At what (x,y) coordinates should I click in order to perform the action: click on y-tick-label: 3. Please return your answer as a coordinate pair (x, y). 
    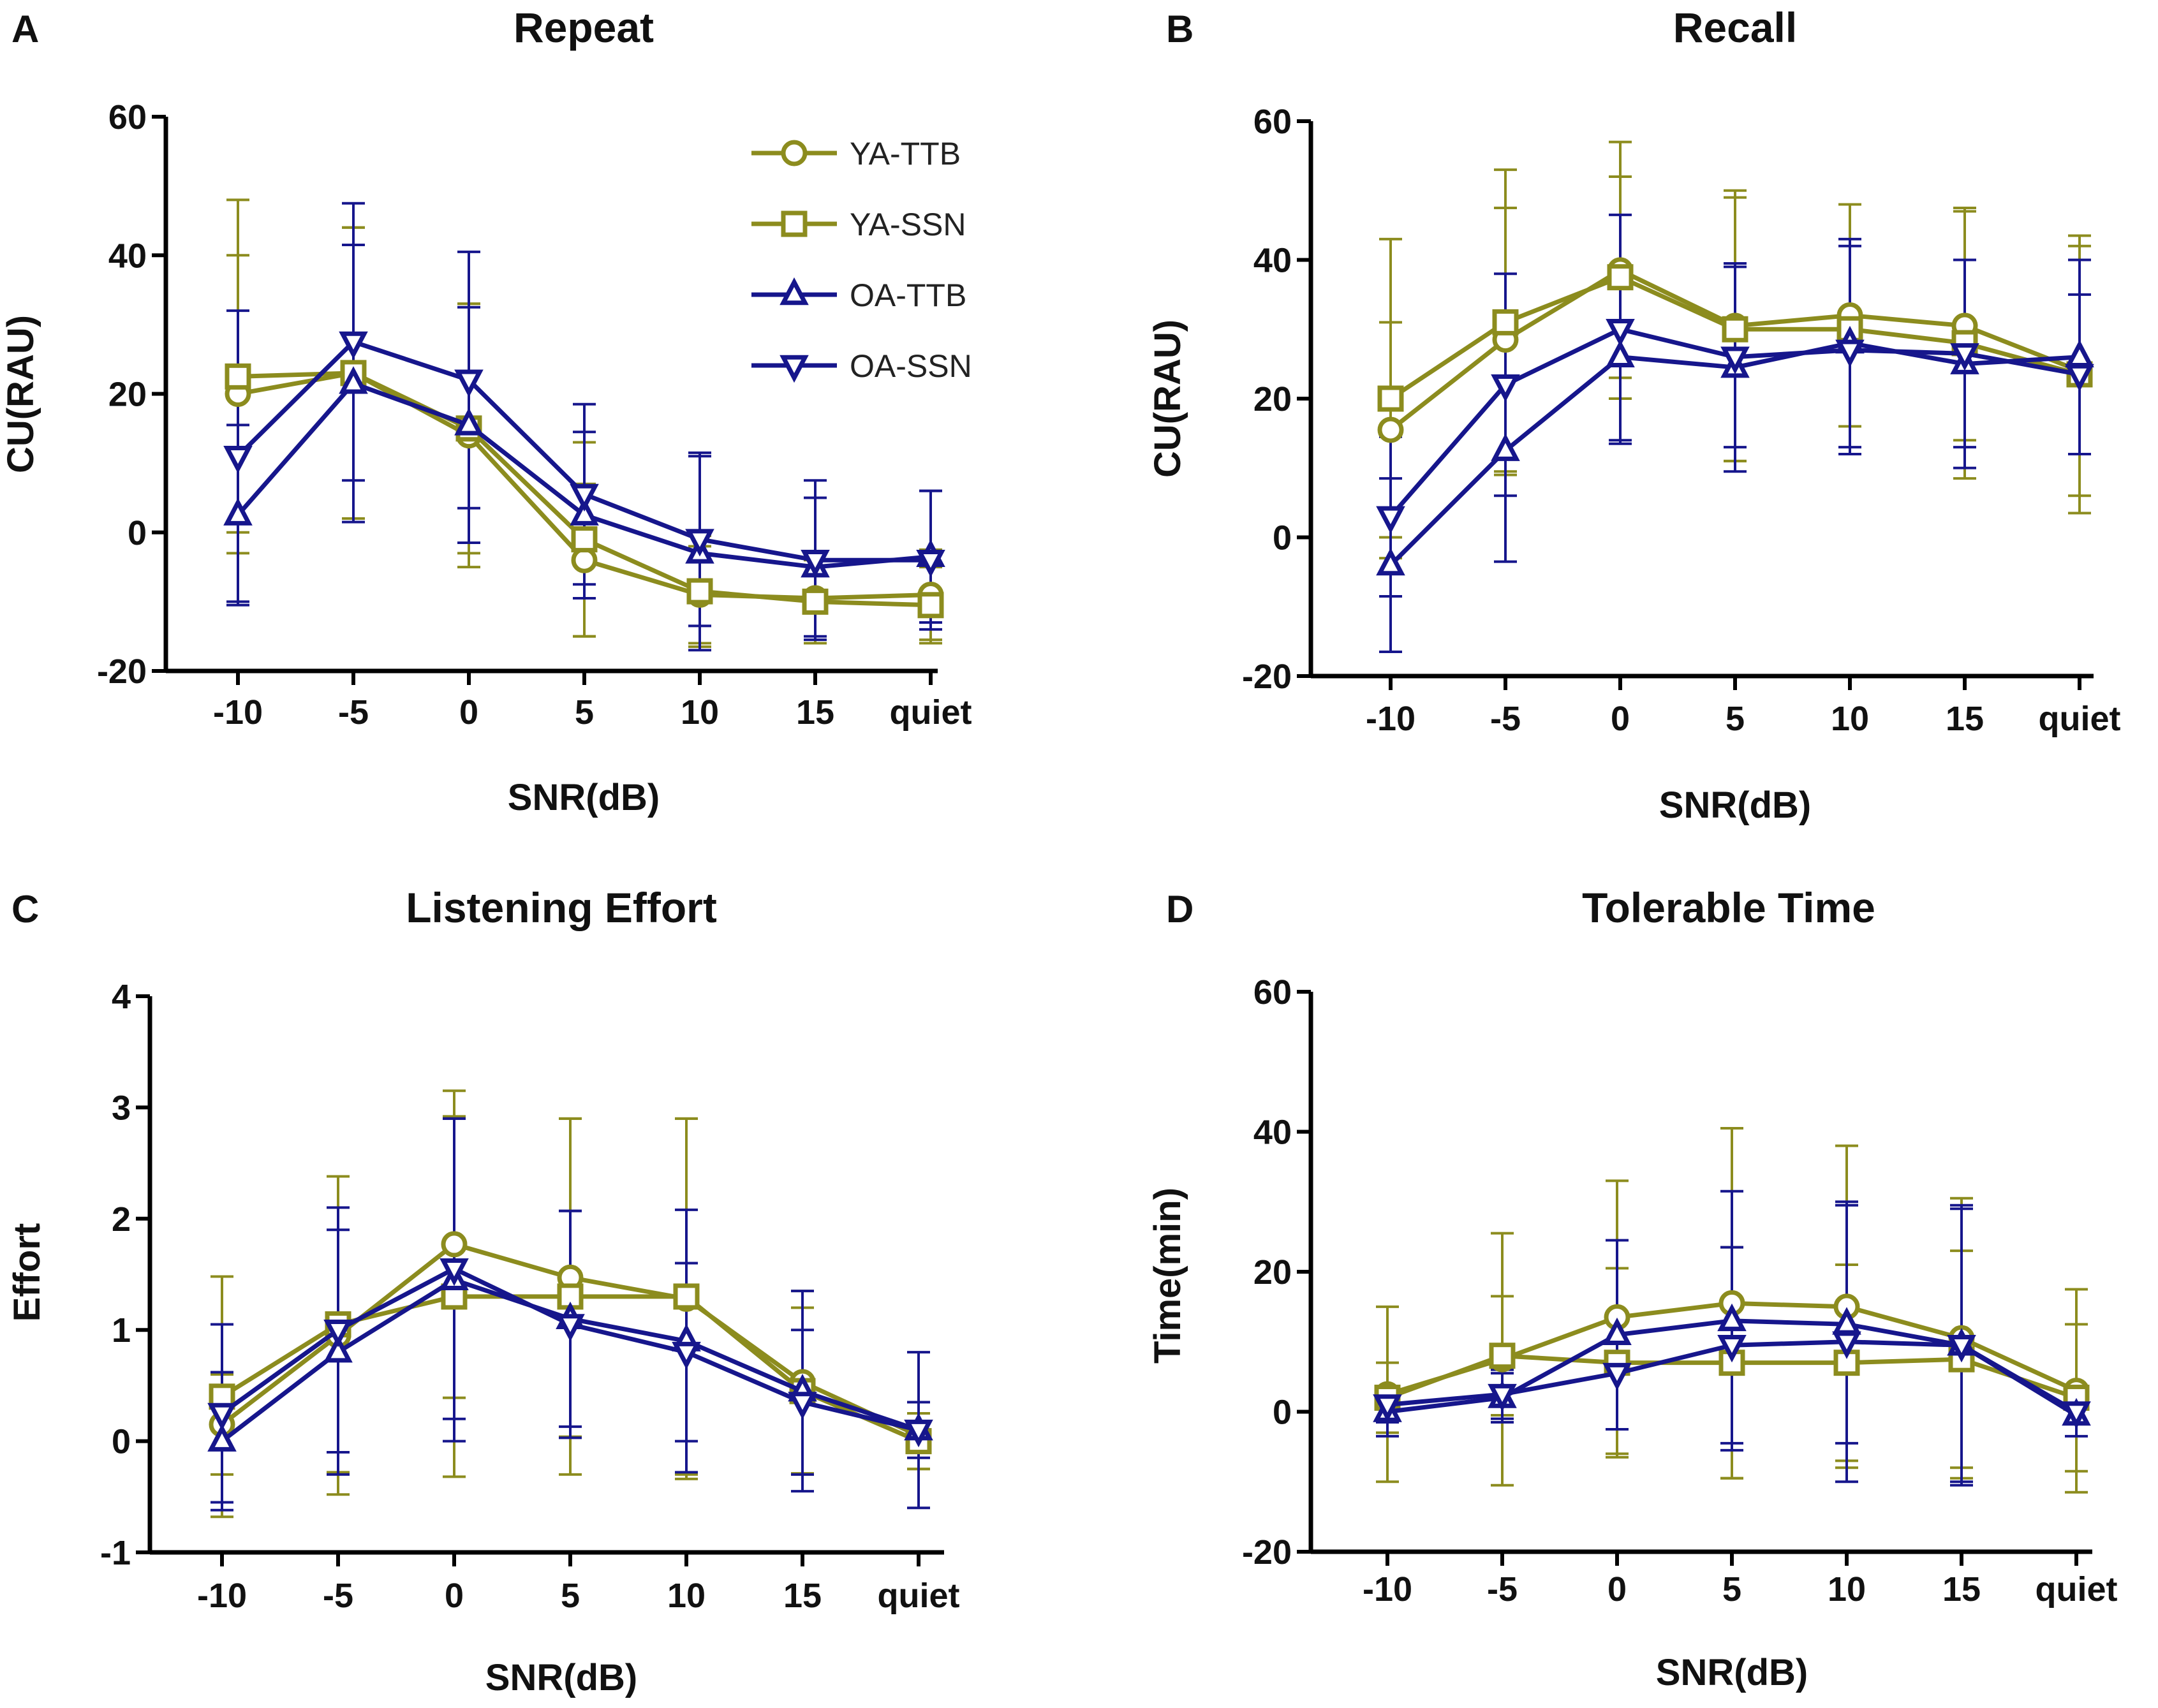
    Looking at the image, I should click on (121, 1108).